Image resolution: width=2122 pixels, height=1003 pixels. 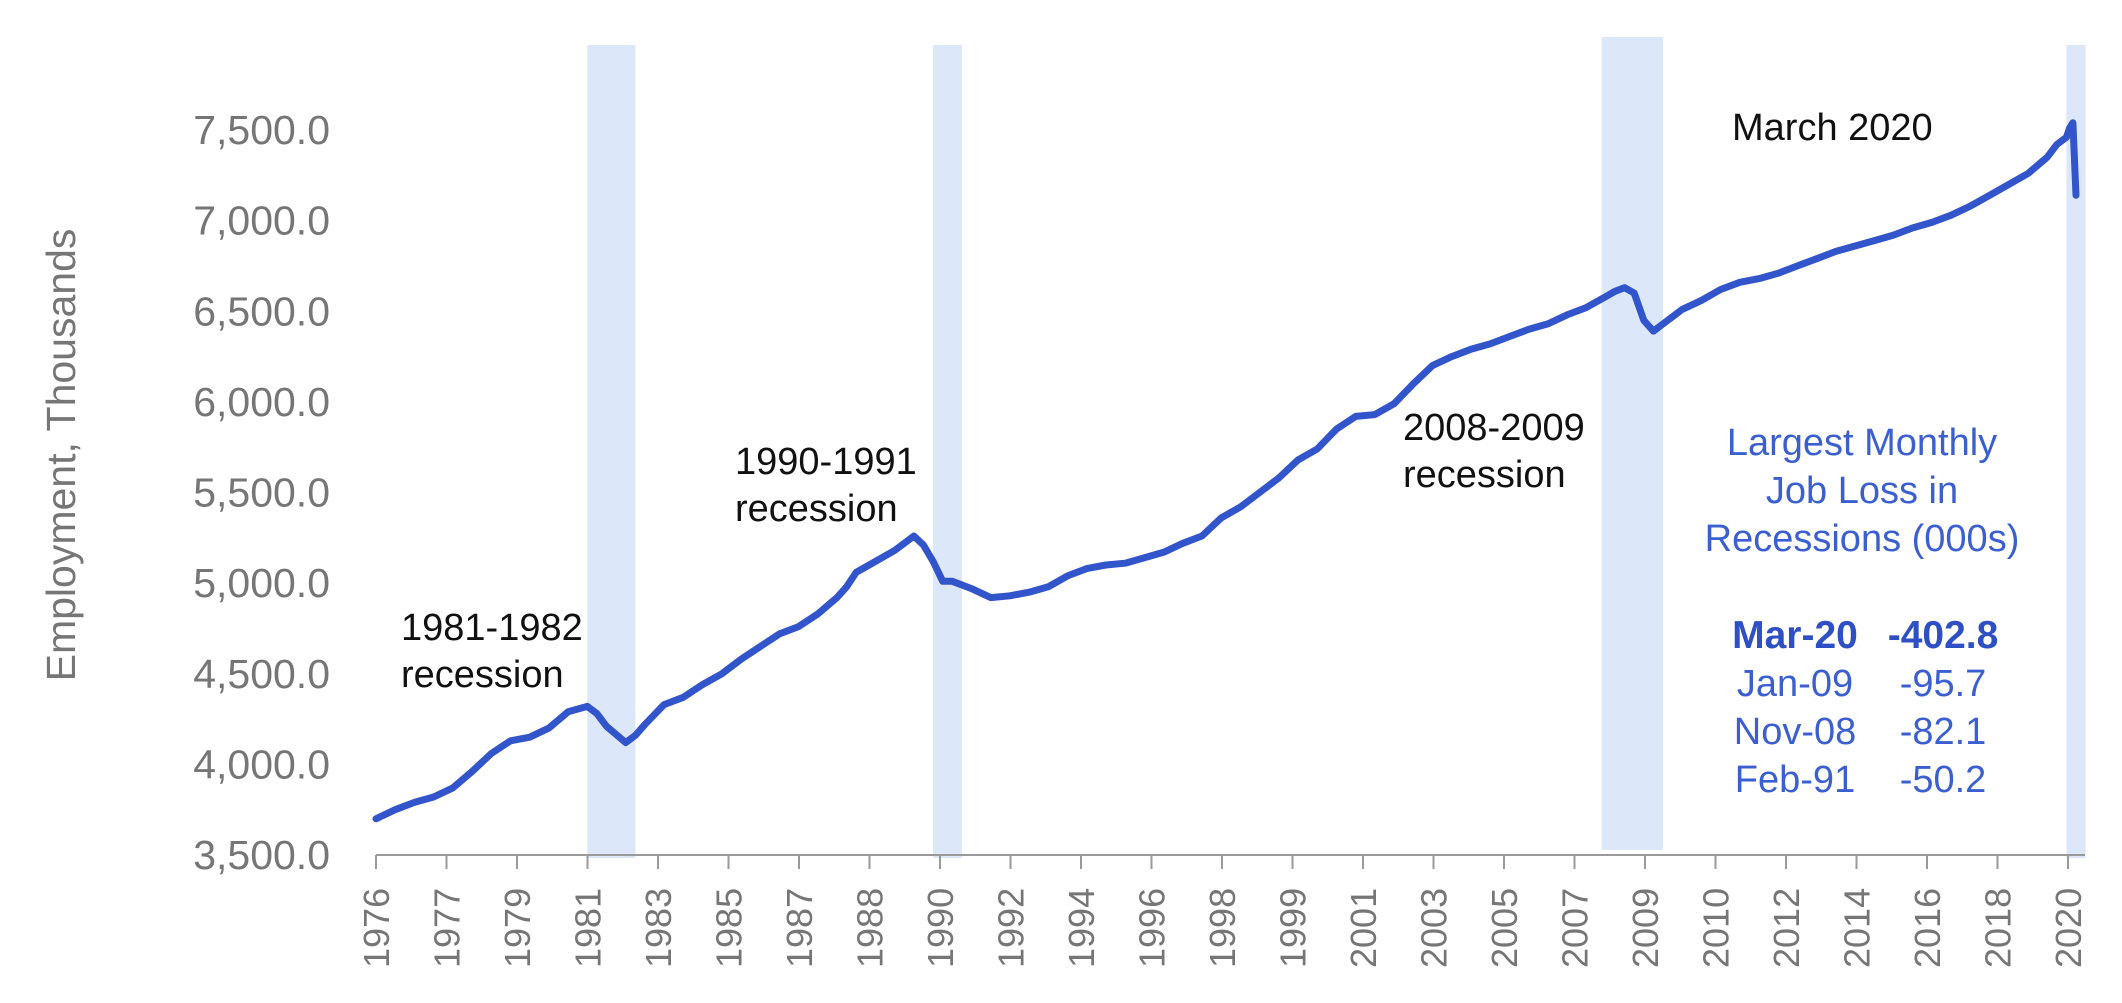 I want to click on annotation-text: 1990-1991, so click(x=826, y=462).